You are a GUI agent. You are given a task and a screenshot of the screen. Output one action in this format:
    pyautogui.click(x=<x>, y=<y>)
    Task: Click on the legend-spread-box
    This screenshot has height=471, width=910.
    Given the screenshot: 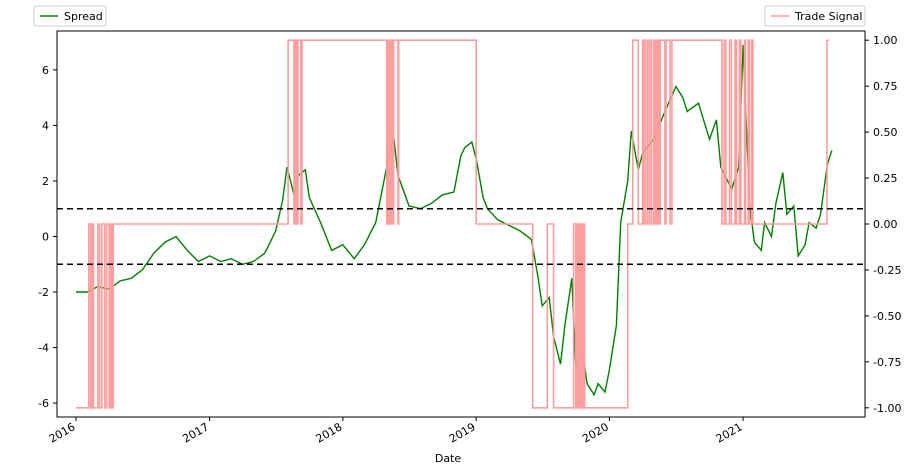 What is the action you would take?
    pyautogui.click(x=70, y=16)
    